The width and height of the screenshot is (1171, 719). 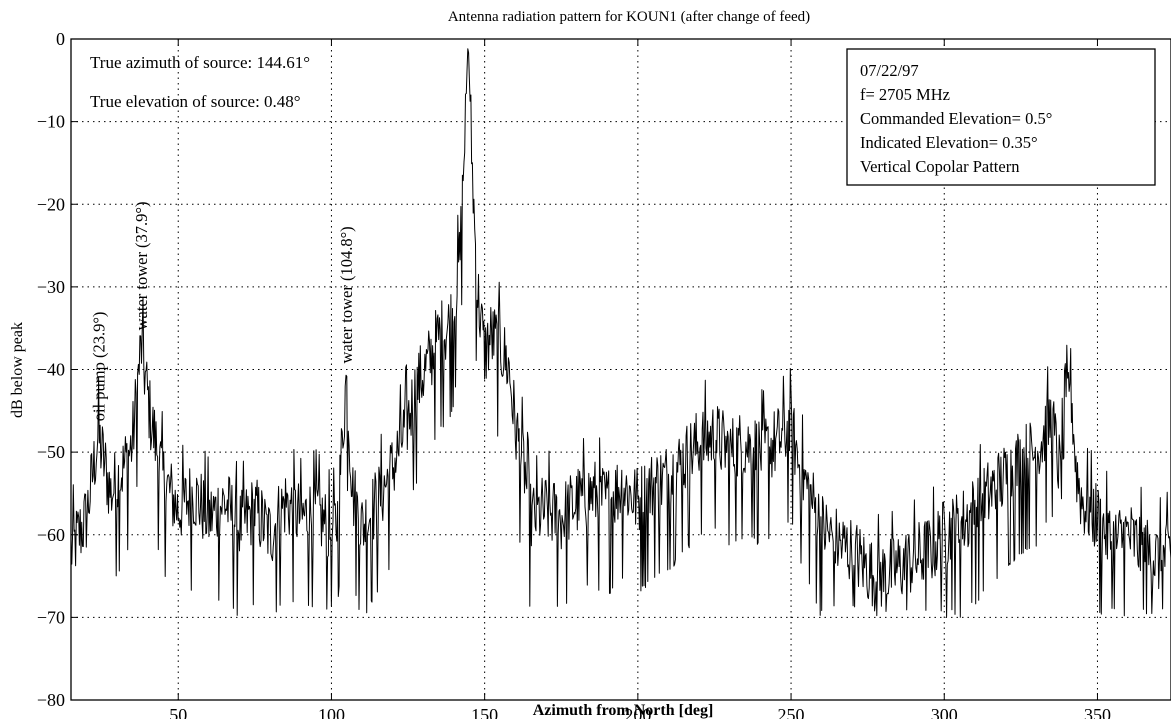 I want to click on y-tick-label: −10, so click(x=51, y=122).